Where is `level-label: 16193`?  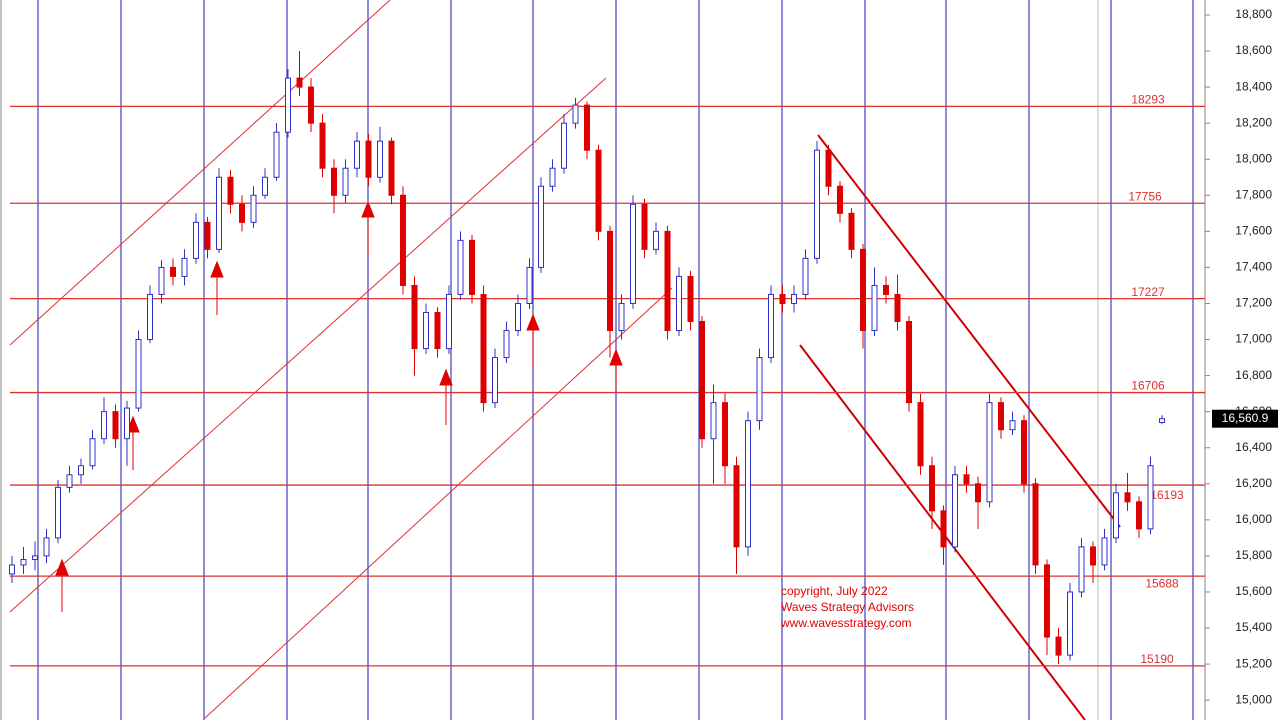 level-label: 16193 is located at coordinates (1167, 495).